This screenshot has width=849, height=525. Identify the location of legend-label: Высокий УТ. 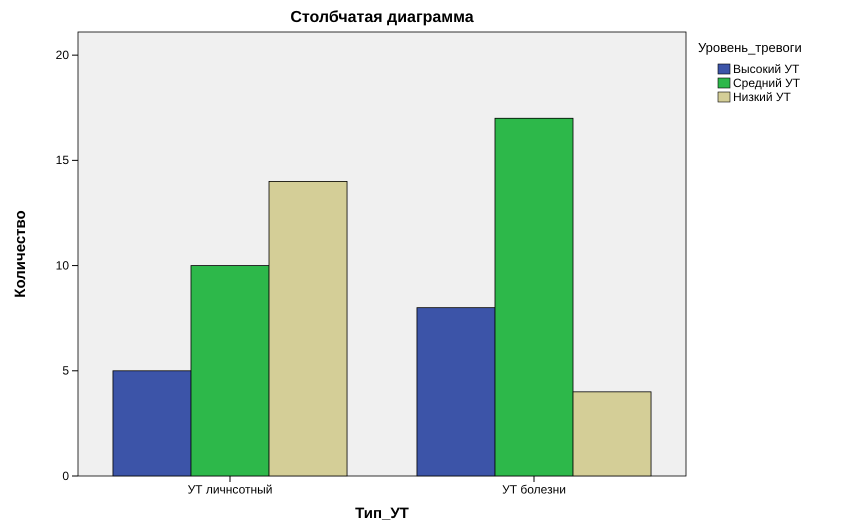
(766, 69).